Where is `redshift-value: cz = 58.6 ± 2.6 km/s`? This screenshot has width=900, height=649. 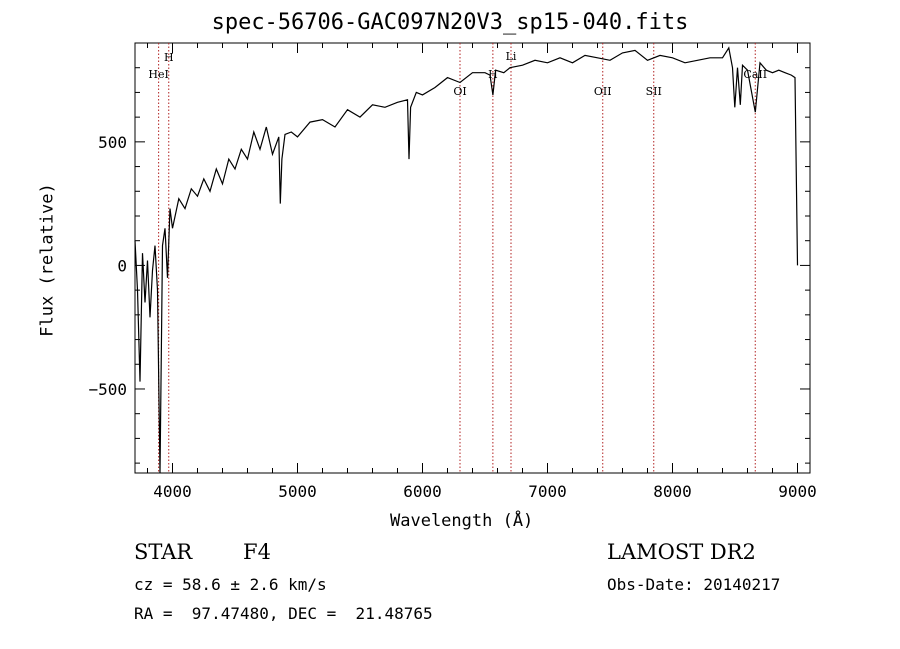
redshift-value: cz = 58.6 ± 2.6 km/s is located at coordinates (230, 584).